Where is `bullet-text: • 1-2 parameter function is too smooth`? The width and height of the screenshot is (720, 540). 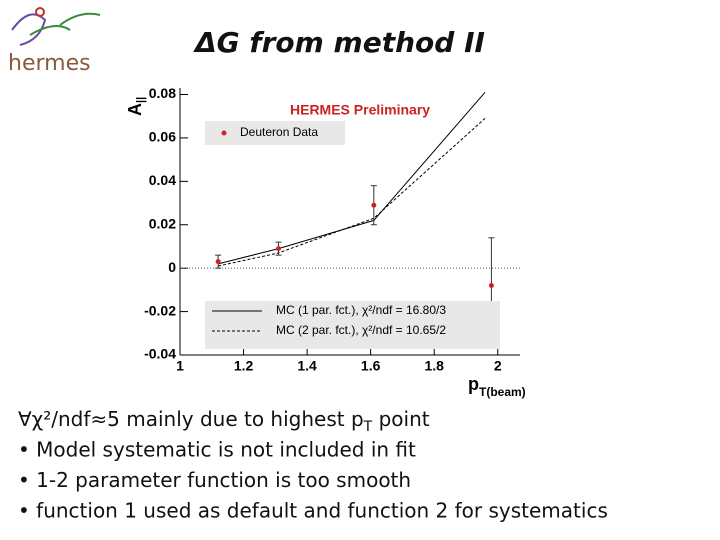 bullet-text: • 1-2 parameter function is too smooth is located at coordinates (214, 480).